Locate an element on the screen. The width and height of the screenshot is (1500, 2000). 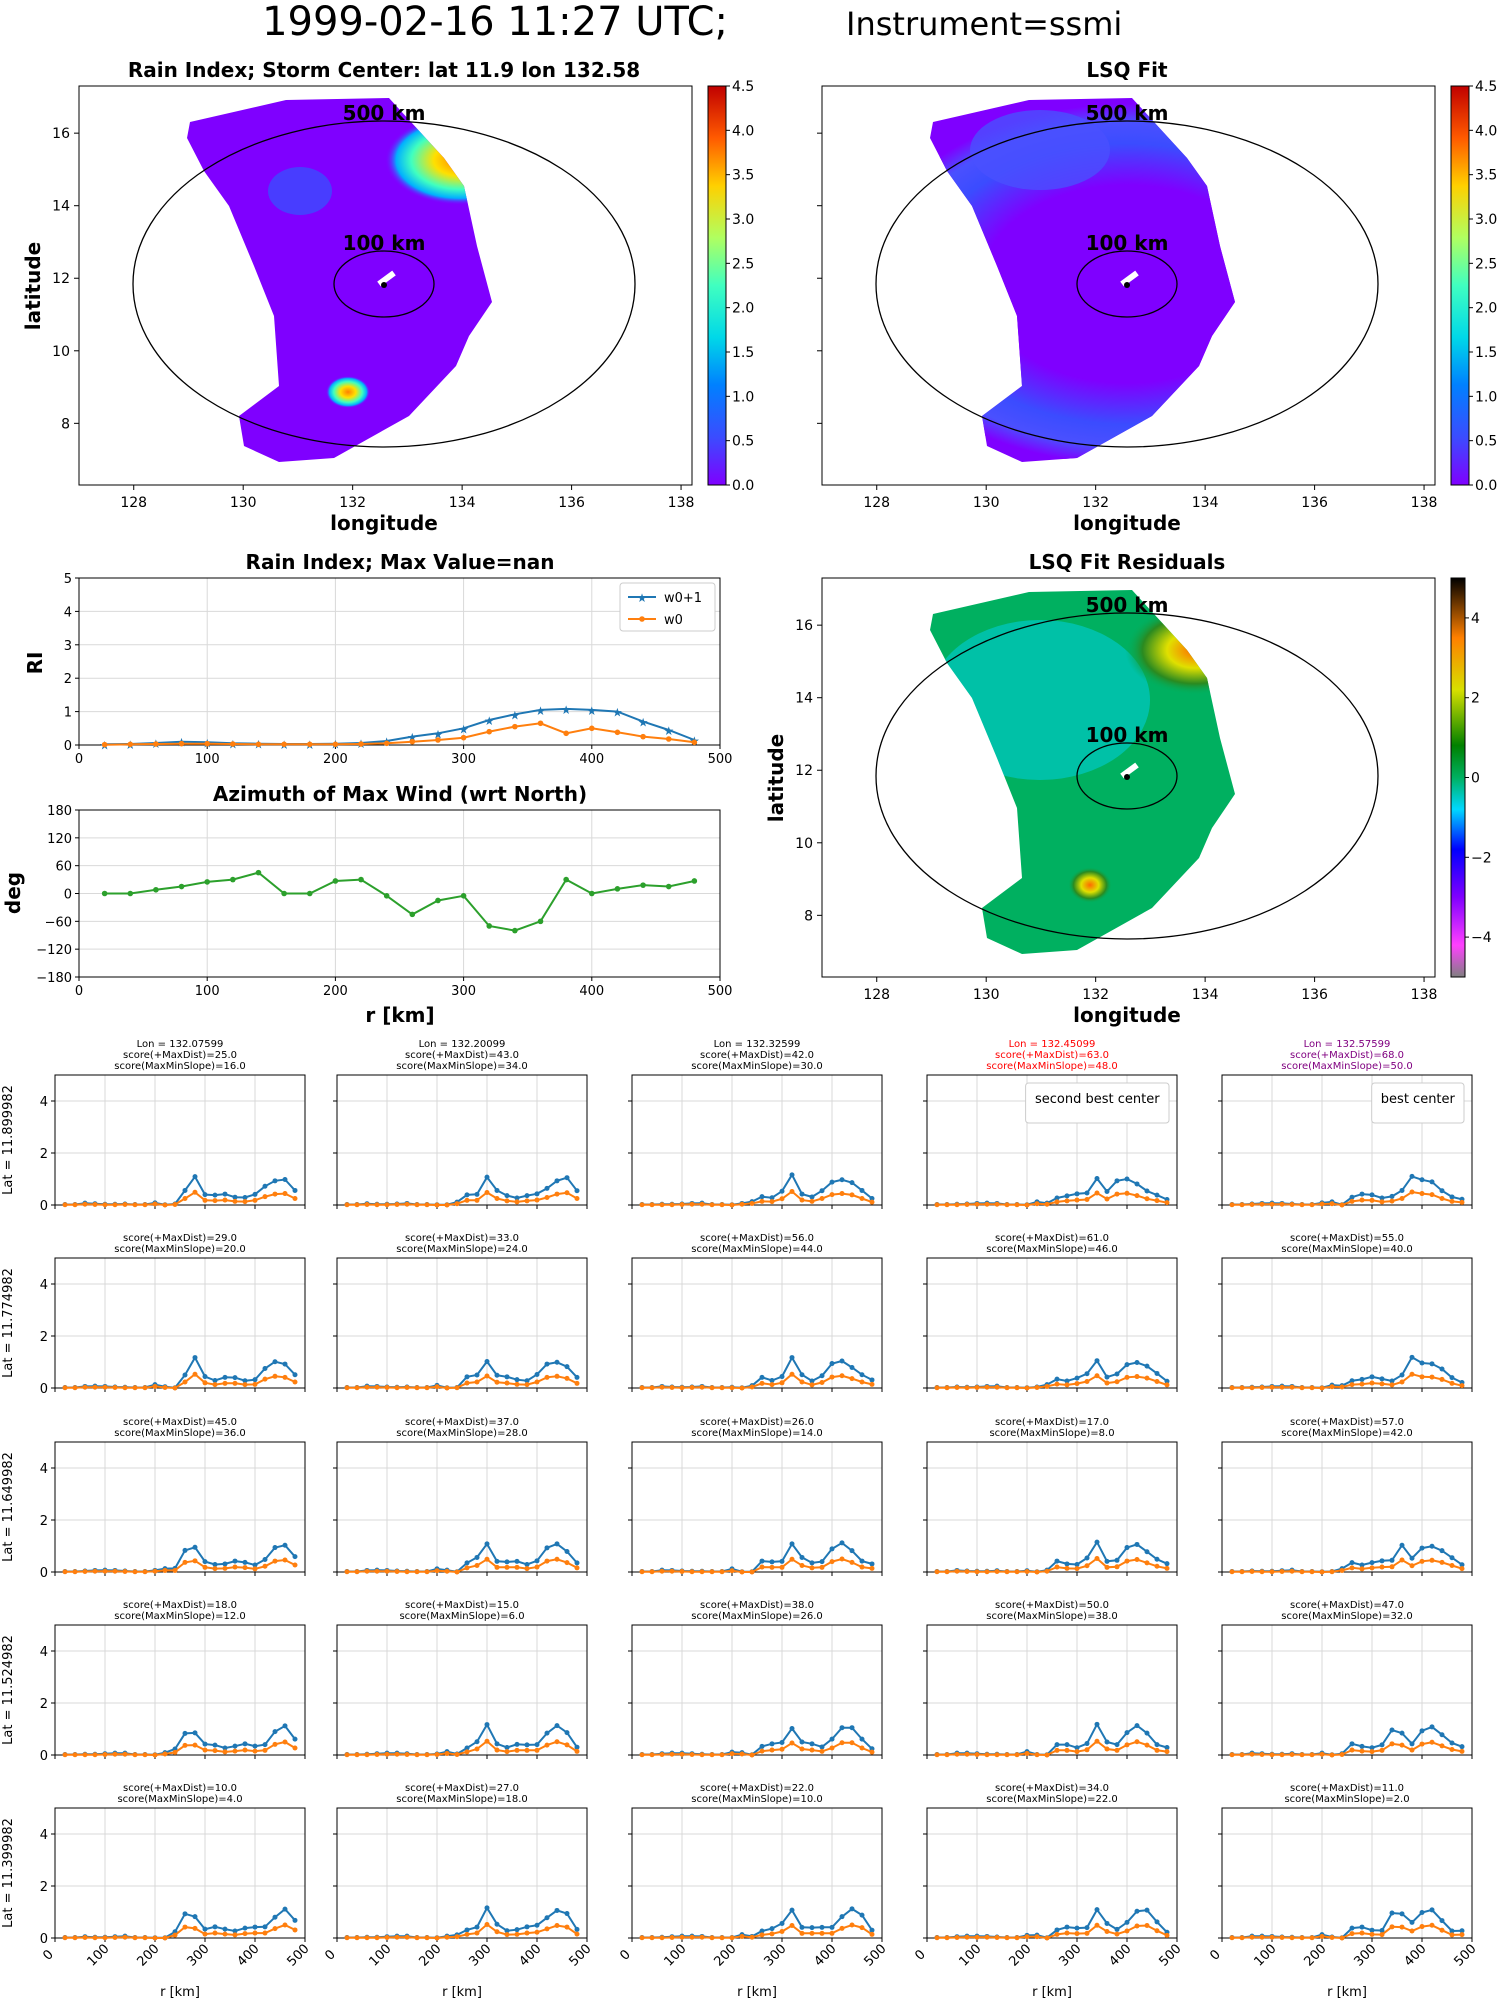
map-ytick-label: 14 is located at coordinates (61, 207).